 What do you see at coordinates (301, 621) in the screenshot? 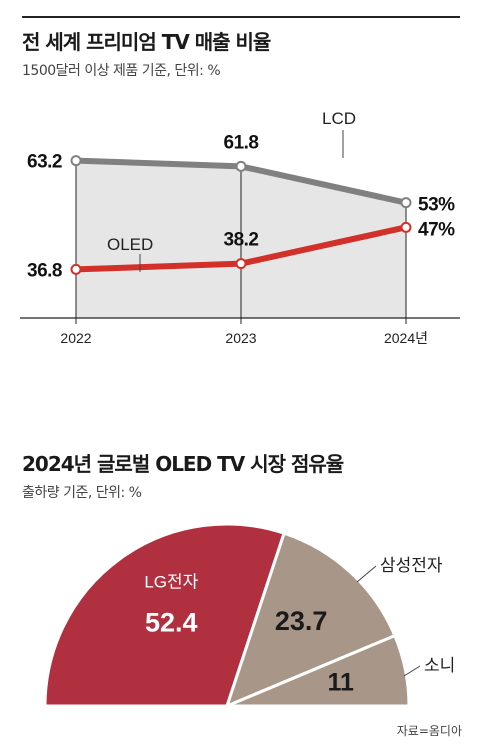
I see `slice-value-samsung: 23.7` at bounding box center [301, 621].